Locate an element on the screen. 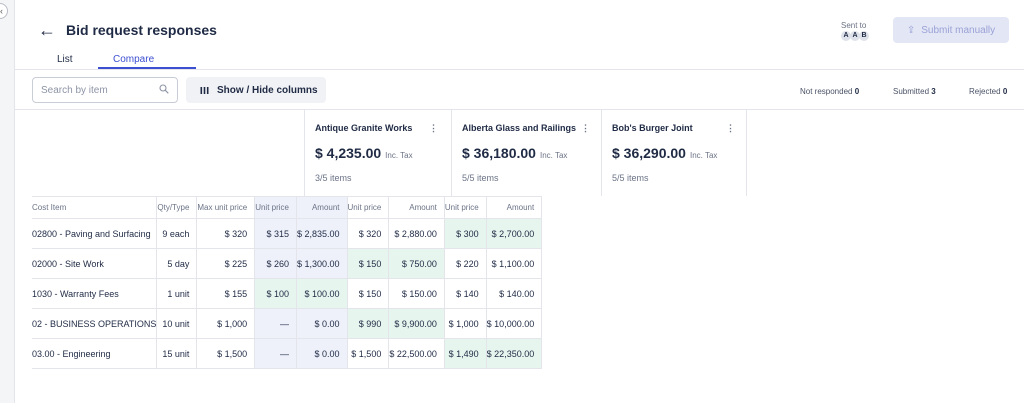  toolbar: Show / Hide columns is located at coordinates (519, 90).